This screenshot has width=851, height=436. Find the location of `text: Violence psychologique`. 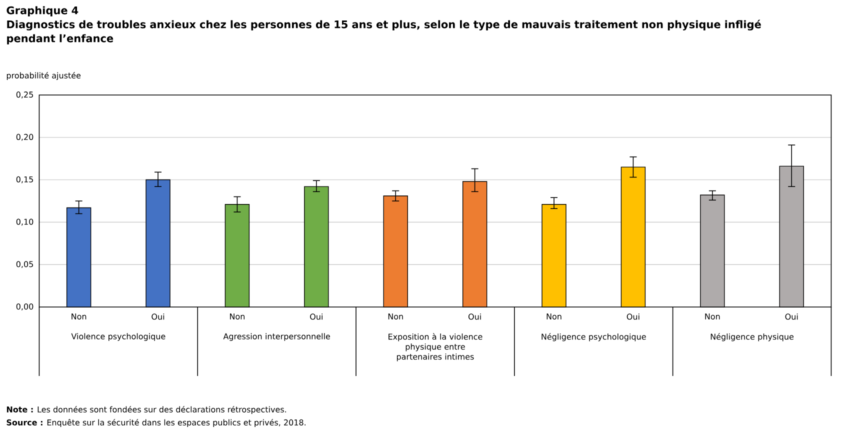

text: Violence psychologique is located at coordinates (118, 337).